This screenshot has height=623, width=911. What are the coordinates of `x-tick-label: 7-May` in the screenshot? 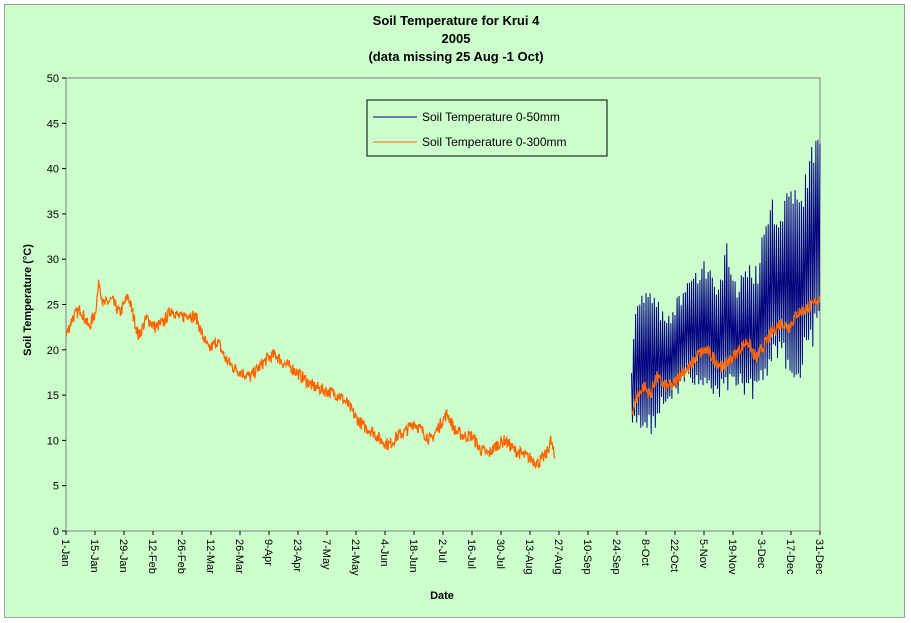 It's located at (326, 554).